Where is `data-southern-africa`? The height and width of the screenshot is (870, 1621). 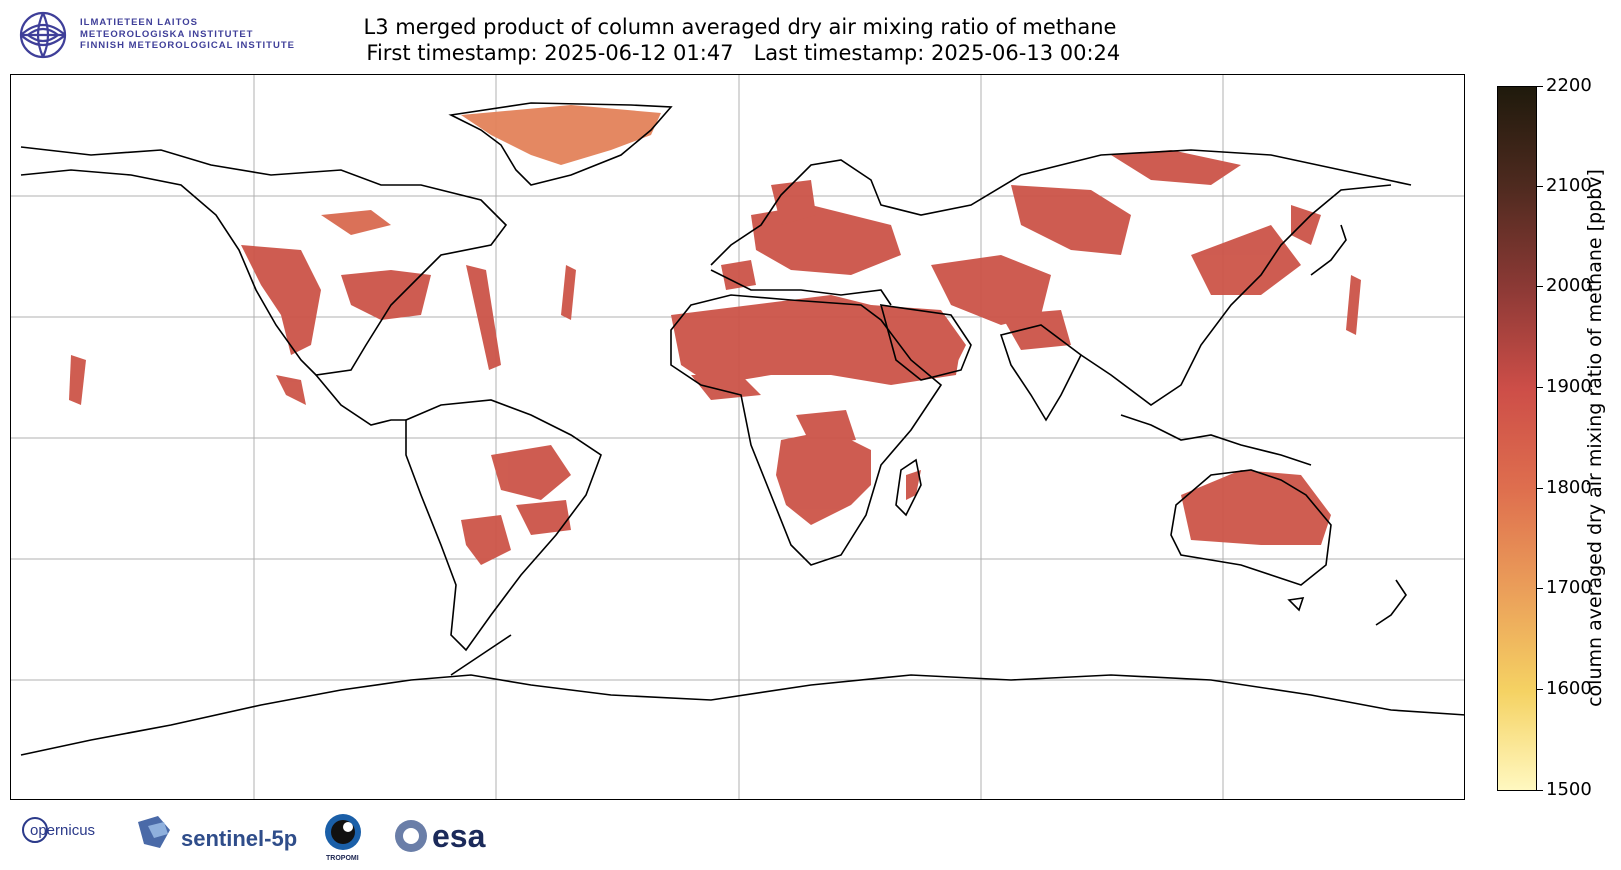 data-southern-africa is located at coordinates (823, 477).